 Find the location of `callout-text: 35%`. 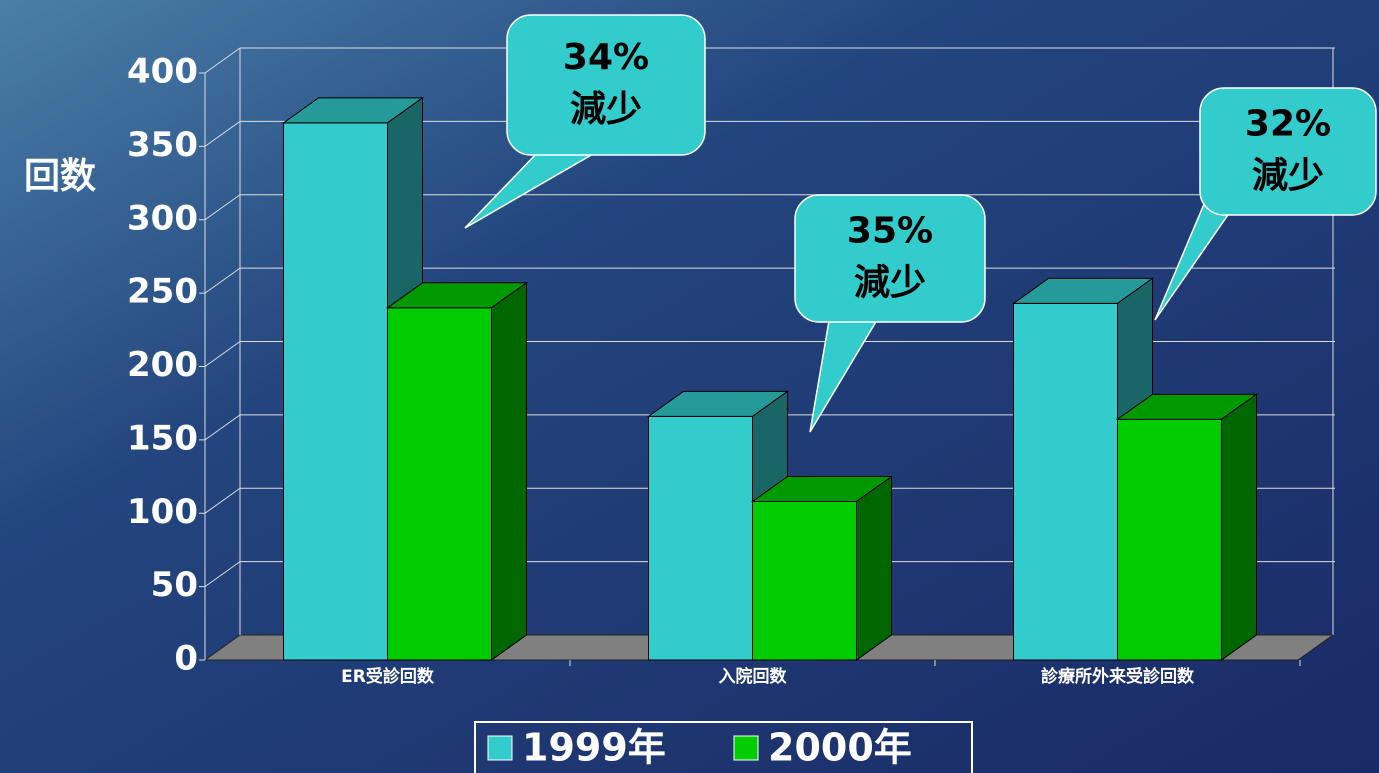

callout-text: 35% is located at coordinates (890, 231).